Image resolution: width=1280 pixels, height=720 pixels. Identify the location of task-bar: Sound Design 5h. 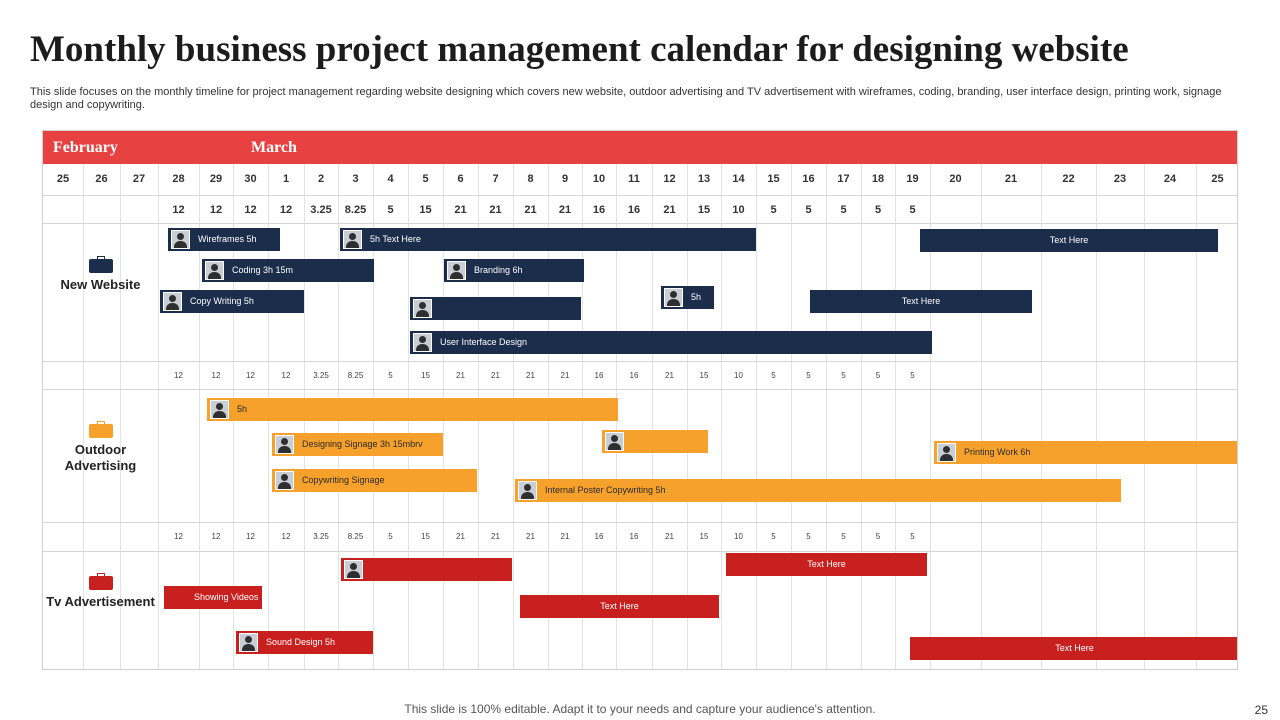
(304, 642).